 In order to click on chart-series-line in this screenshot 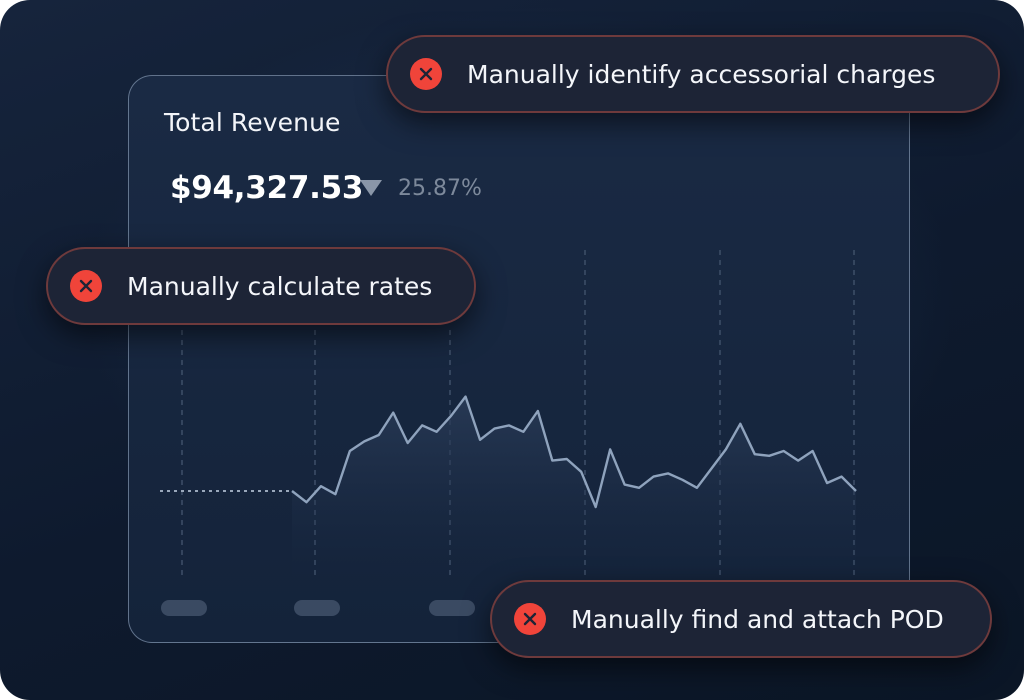, I will do `click(574, 452)`.